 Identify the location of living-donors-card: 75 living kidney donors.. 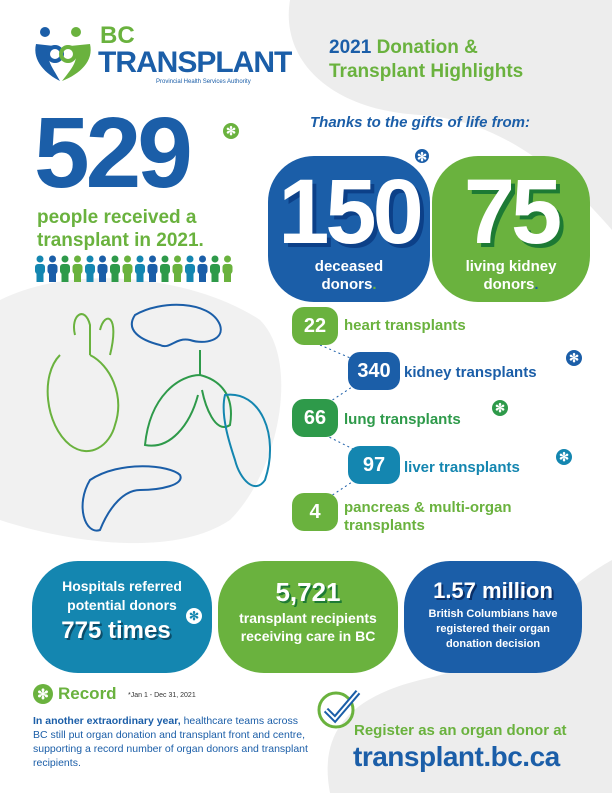
(511, 229).